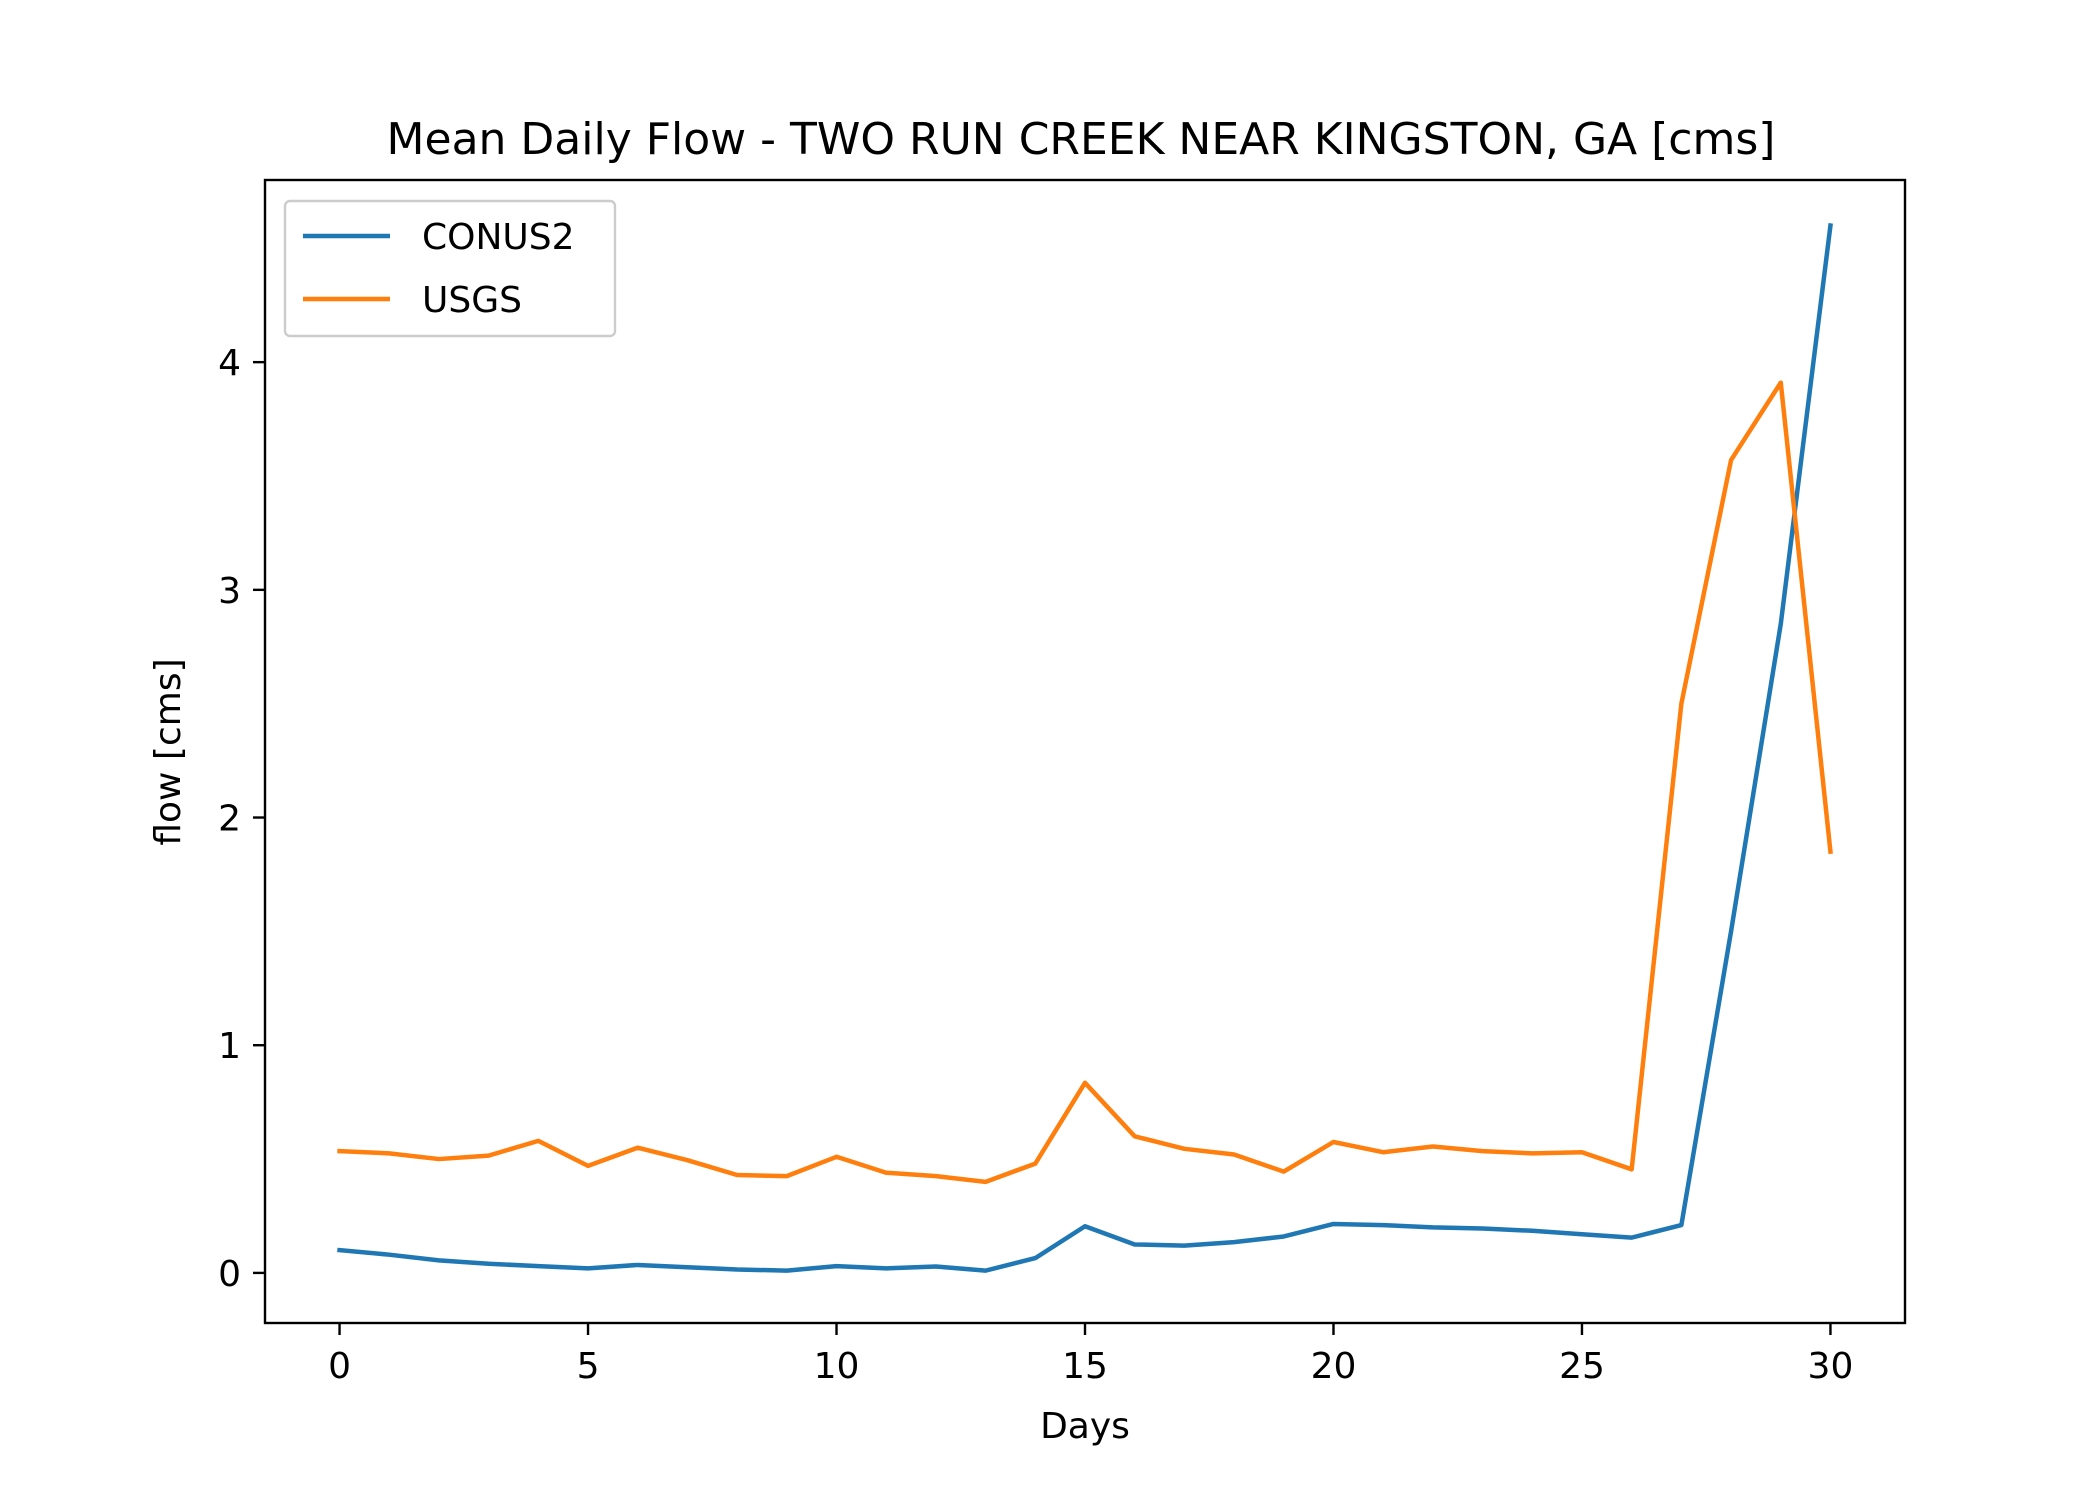  Describe the element at coordinates (837, 1366) in the screenshot. I see `x-tick-label: 10` at that location.